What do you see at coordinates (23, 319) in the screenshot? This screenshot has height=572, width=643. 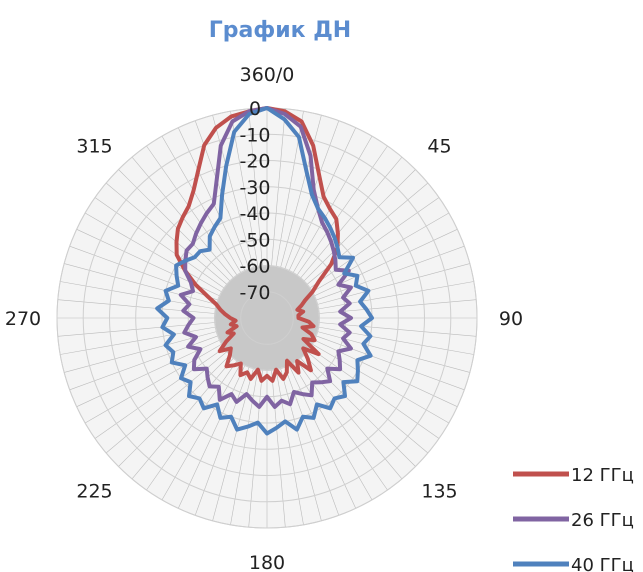 I see `angle-label: 270` at bounding box center [23, 319].